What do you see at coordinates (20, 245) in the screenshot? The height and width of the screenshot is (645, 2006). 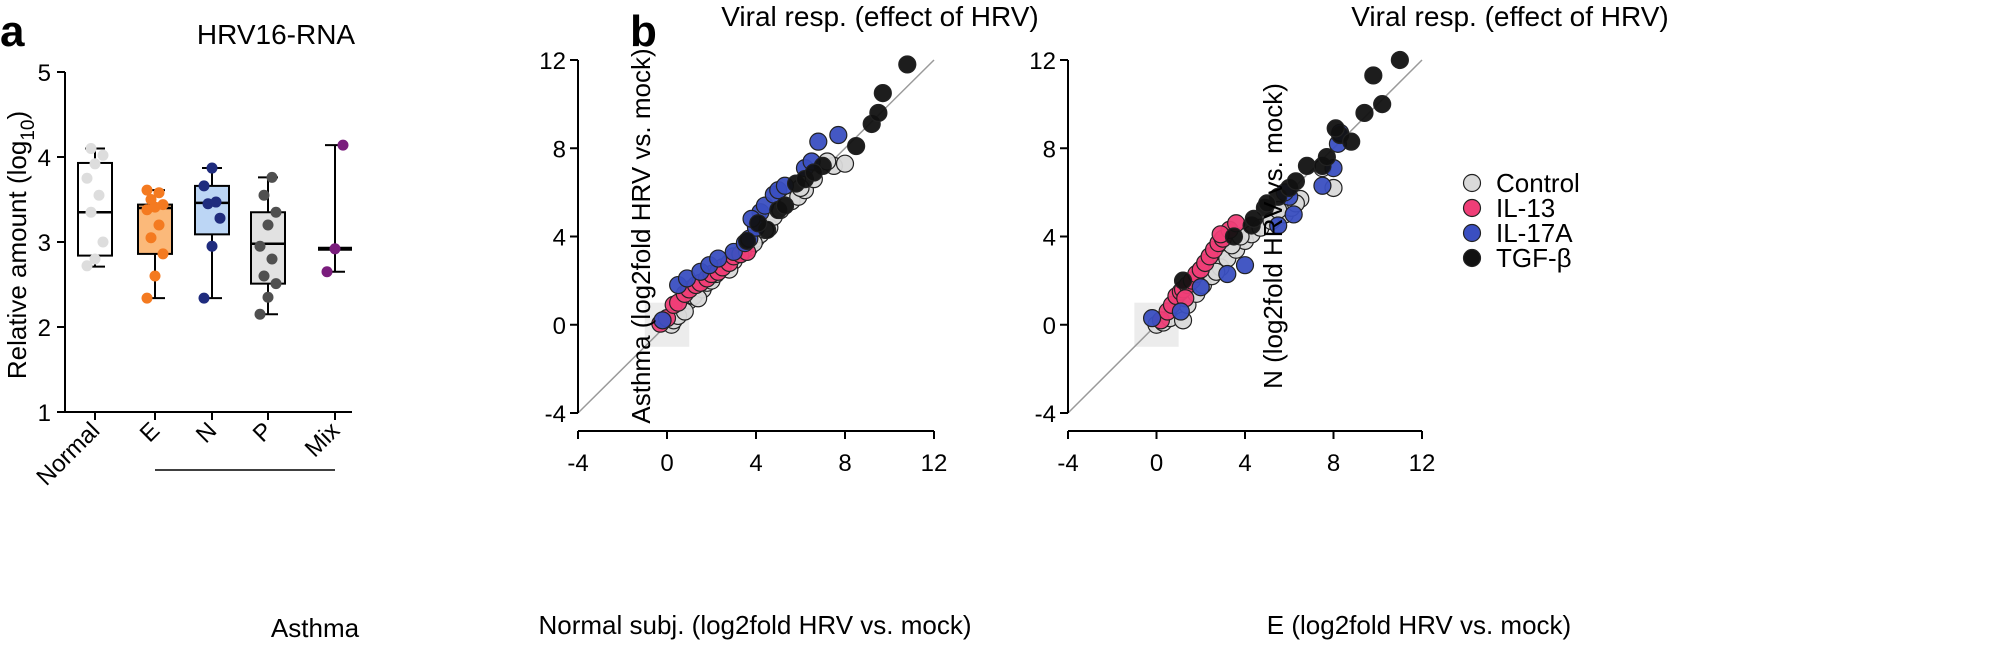 I see `boxplot-ylabel: Relative amount (log10)` at bounding box center [20, 245].